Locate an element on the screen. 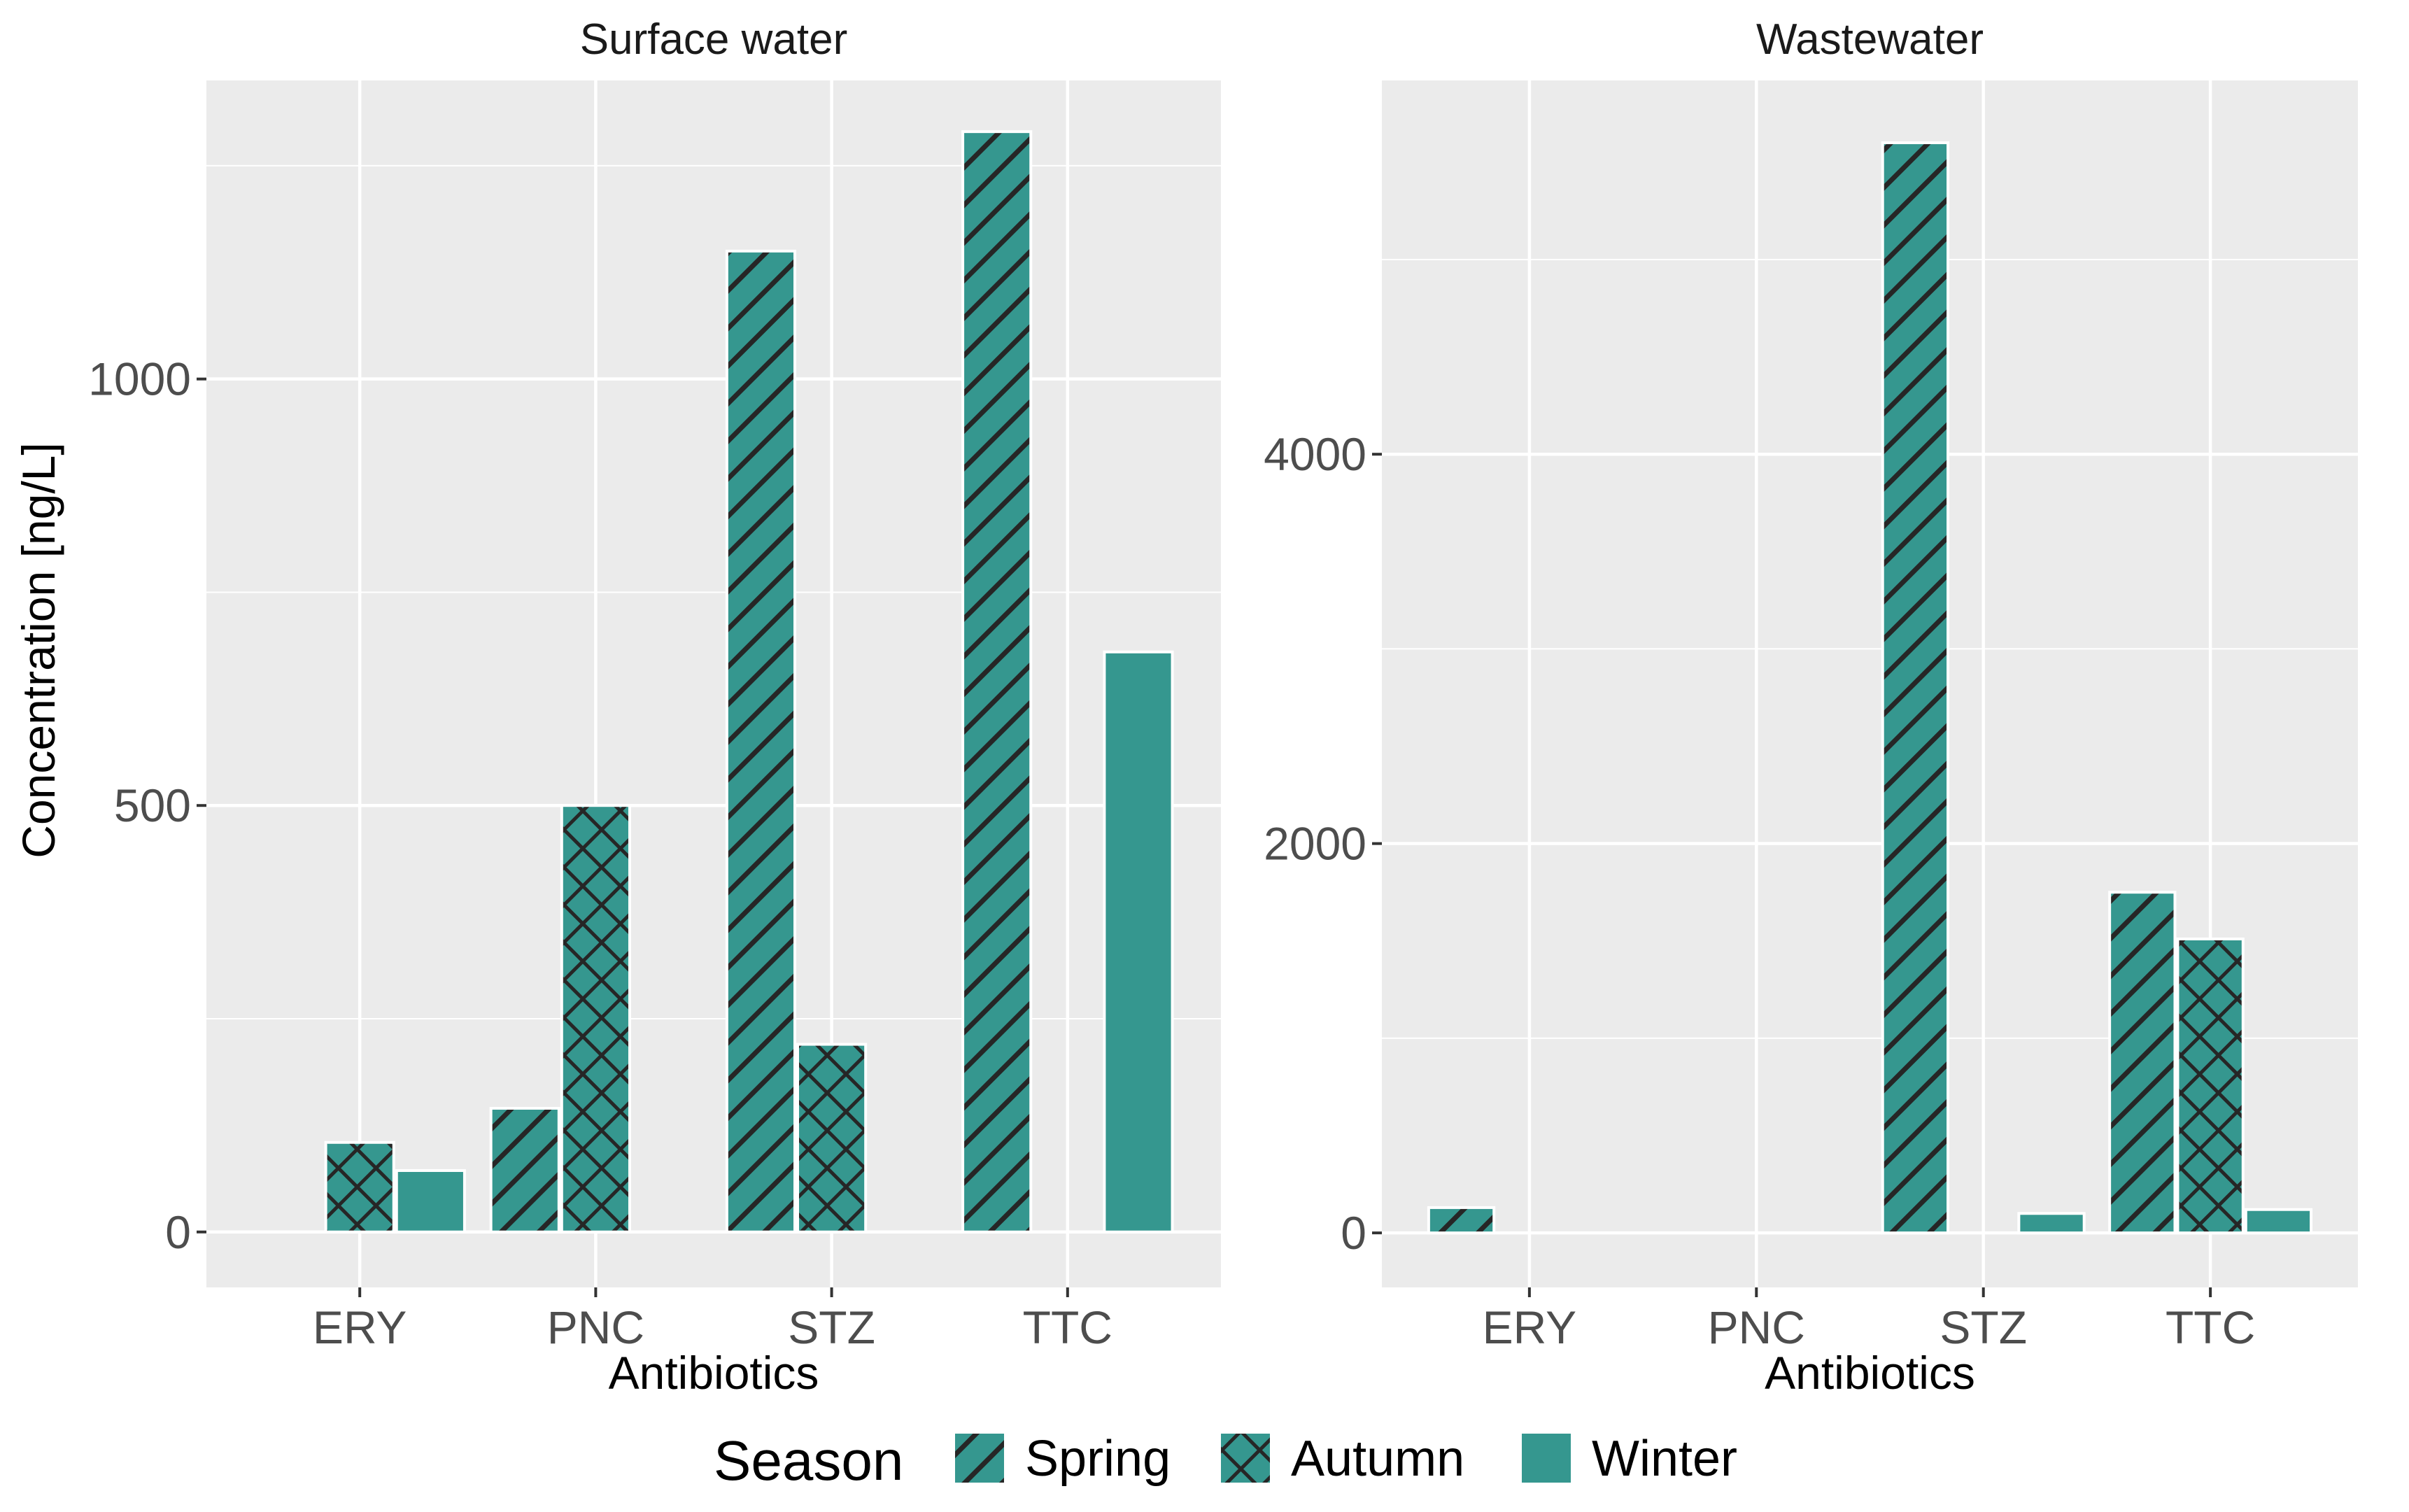  bar-autumn-ttc is located at coordinates (2210, 1086).